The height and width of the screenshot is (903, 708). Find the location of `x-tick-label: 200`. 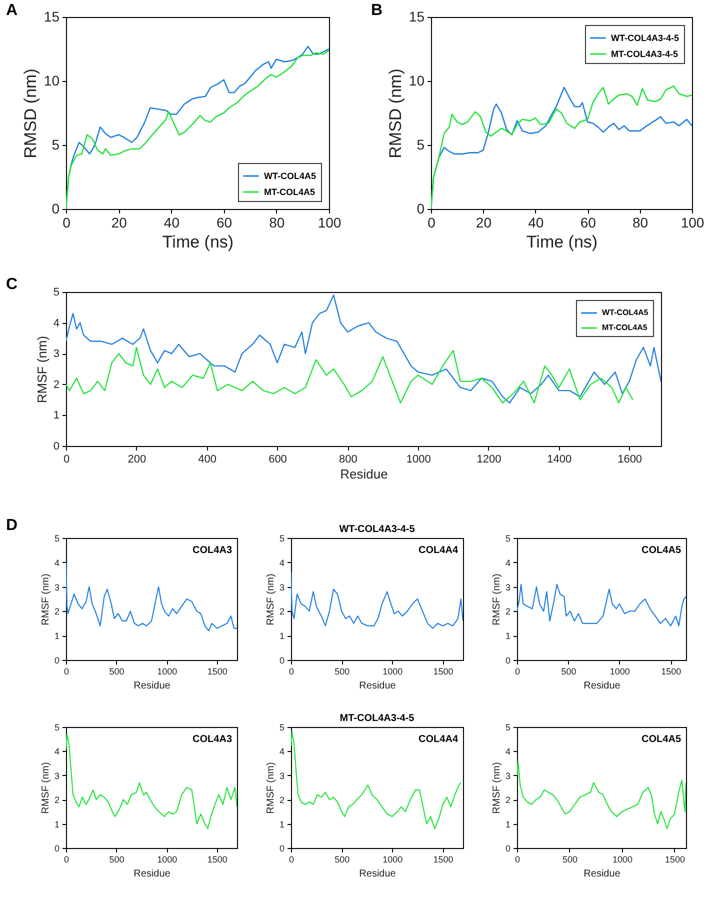

x-tick-label: 200 is located at coordinates (137, 460).